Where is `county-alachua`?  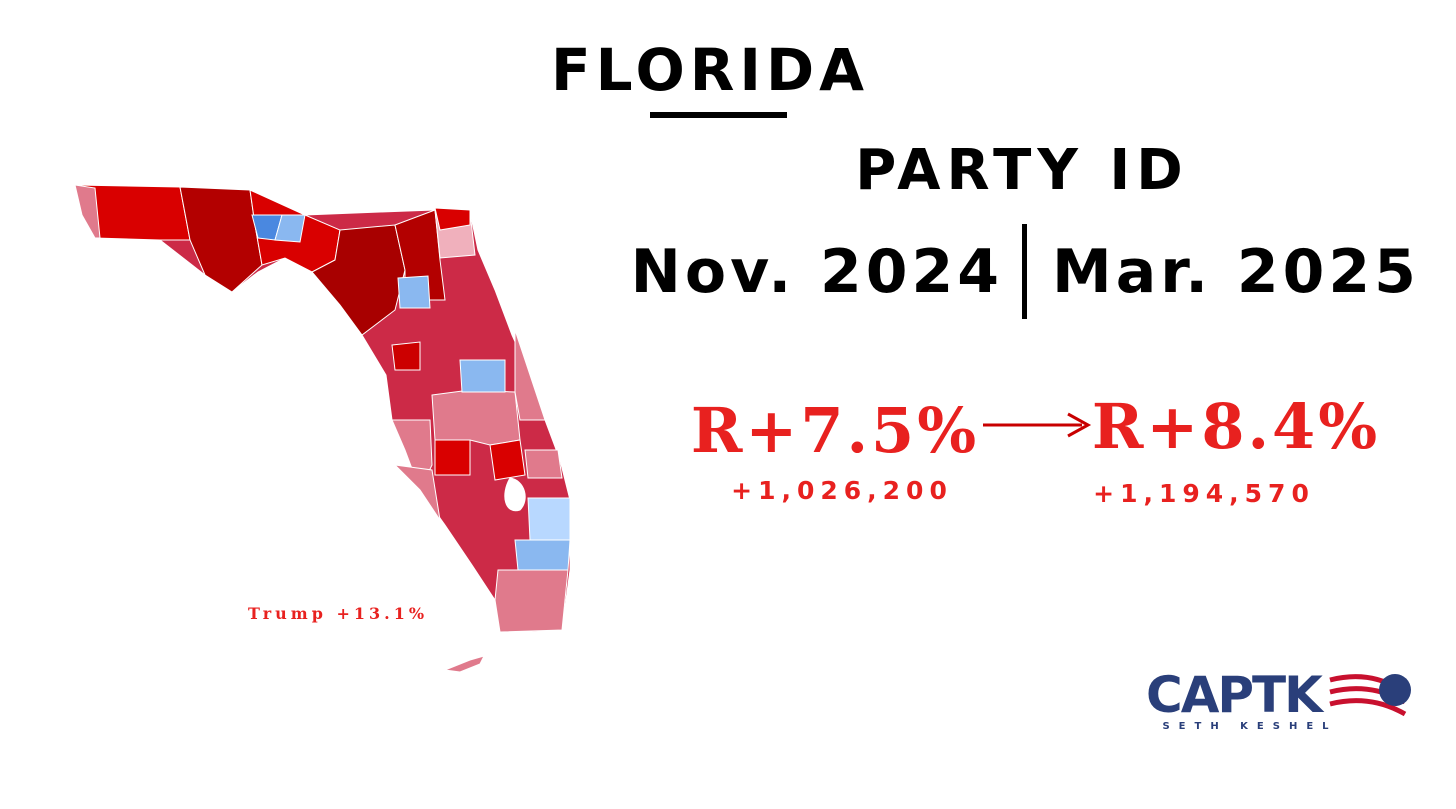 county-alachua is located at coordinates (414, 292).